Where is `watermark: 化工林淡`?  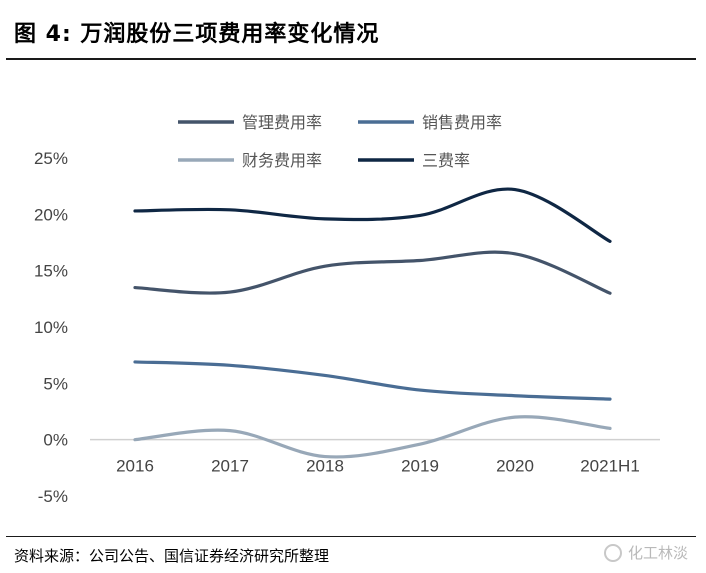
watermark: 化工林淡 is located at coordinates (645, 552).